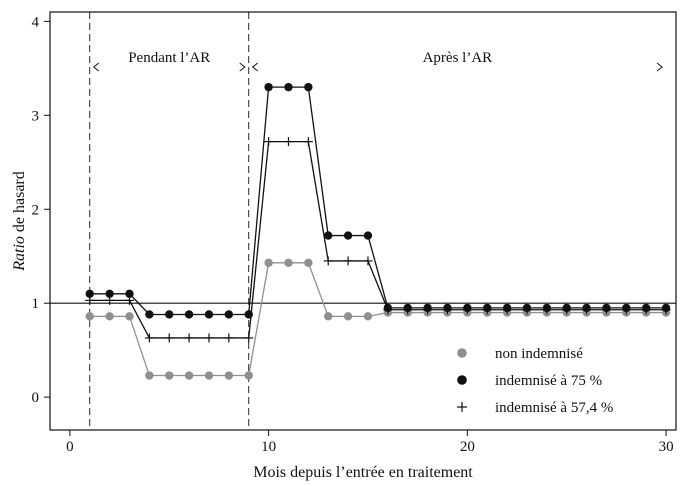 The height and width of the screenshot is (486, 680). I want to click on y-axis-label-italic: Ratio, so click(19, 254).